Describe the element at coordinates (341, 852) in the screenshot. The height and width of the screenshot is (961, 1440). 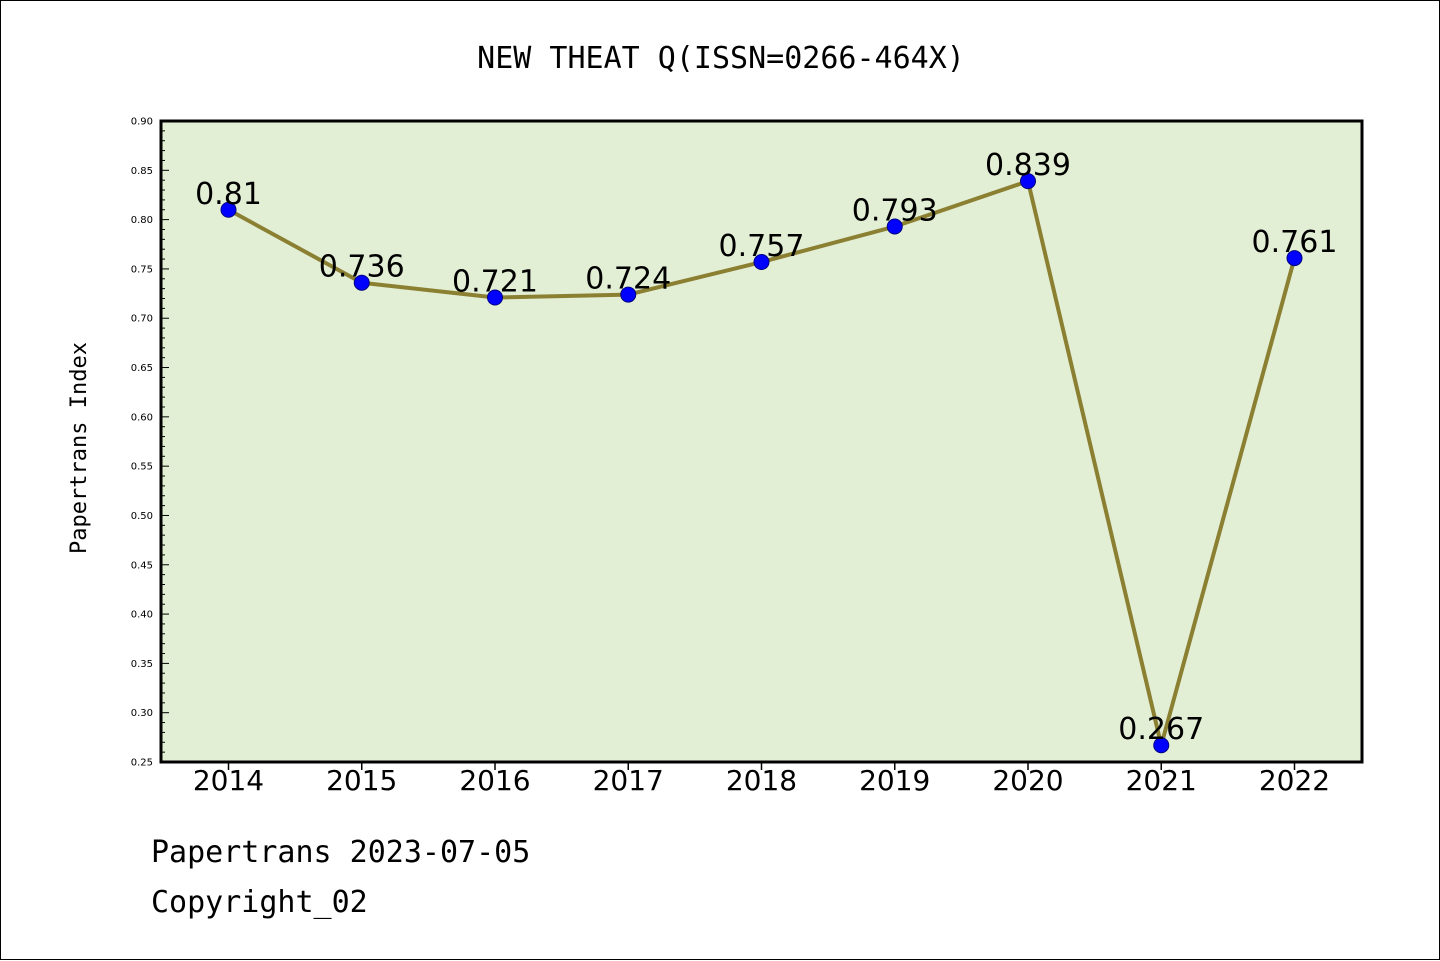
I see `footer-date: Papertrans 2023-07-05` at that location.